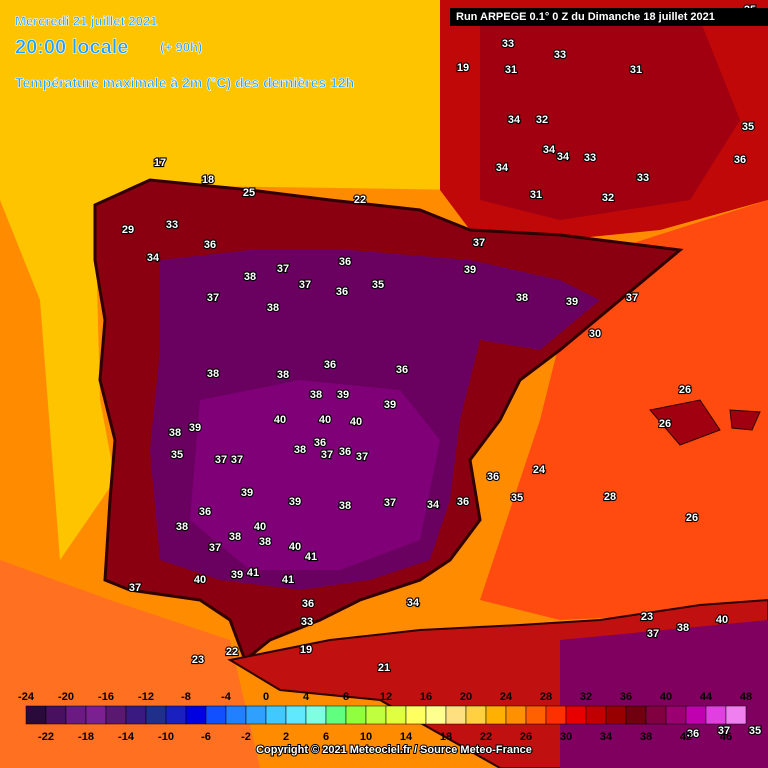 The image size is (768, 768). What do you see at coordinates (384, 668) in the screenshot?
I see `temperature-label: 21` at bounding box center [384, 668].